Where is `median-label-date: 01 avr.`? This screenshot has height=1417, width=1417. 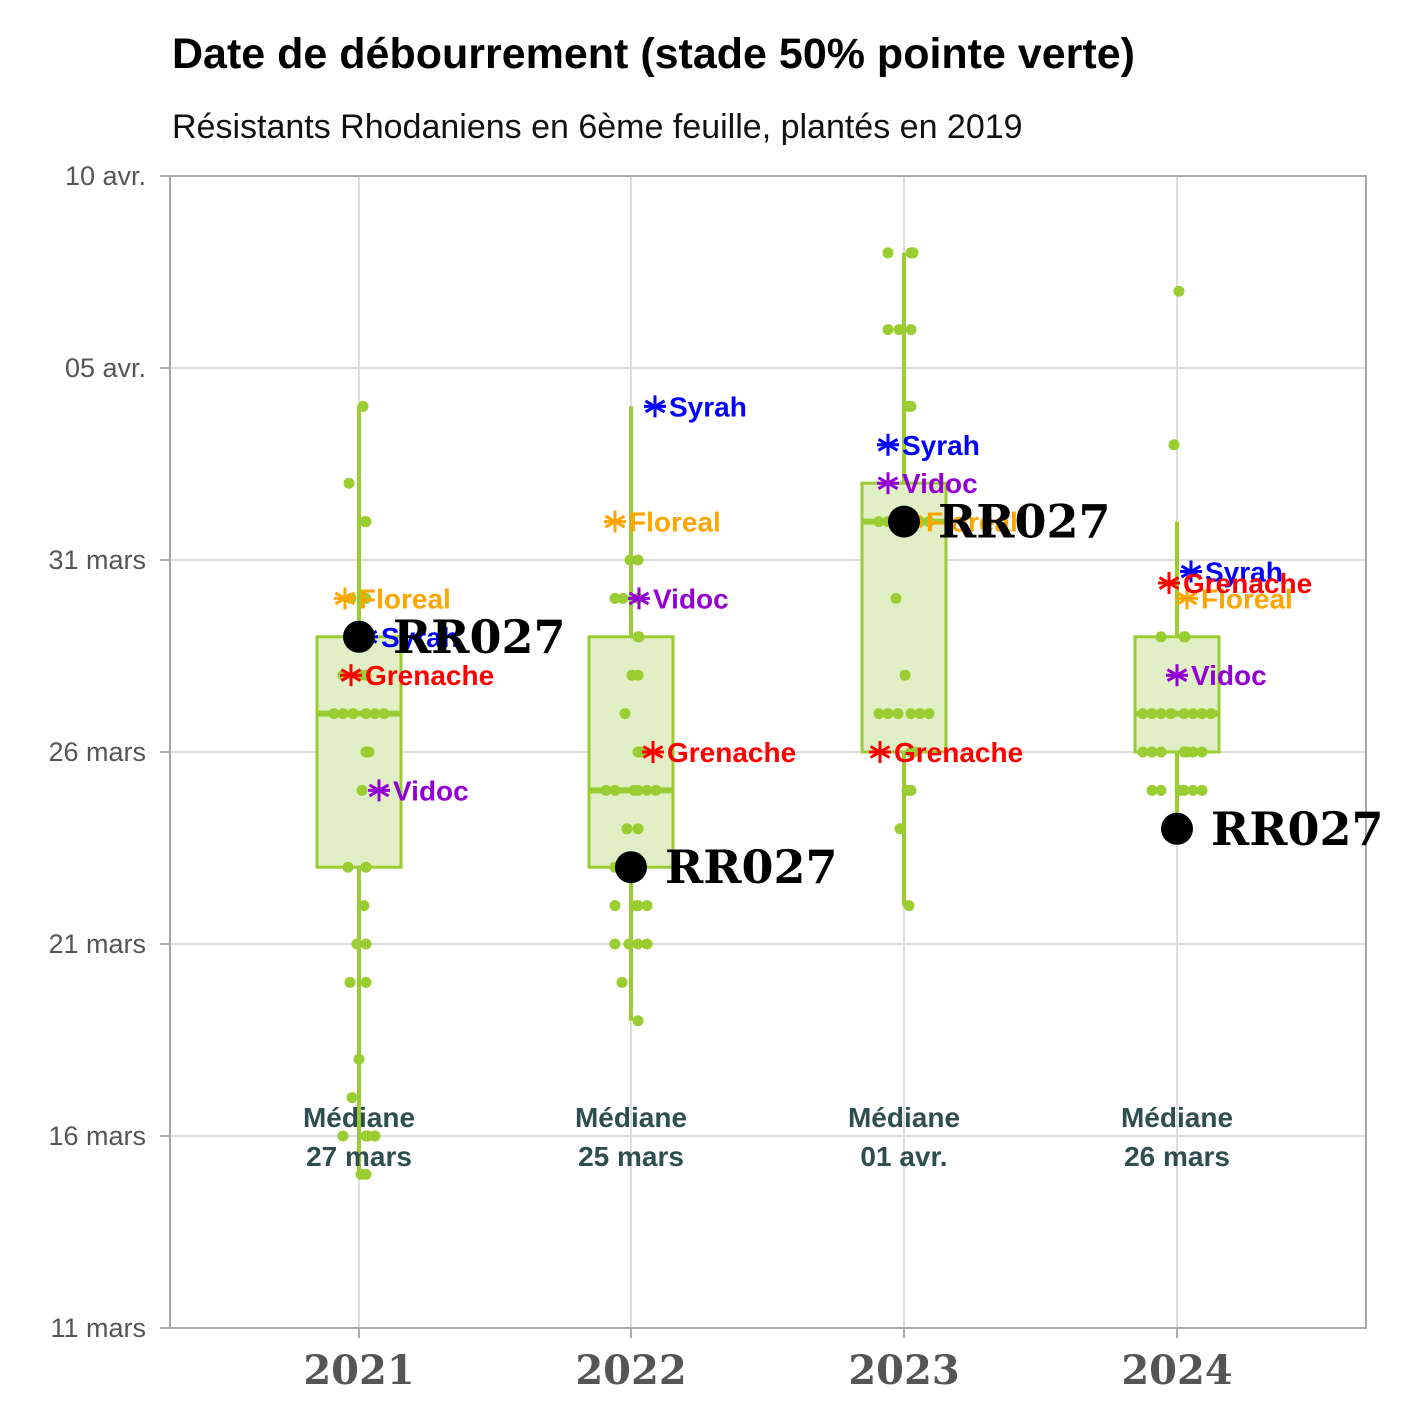 median-label-date: 01 avr. is located at coordinates (903, 1156).